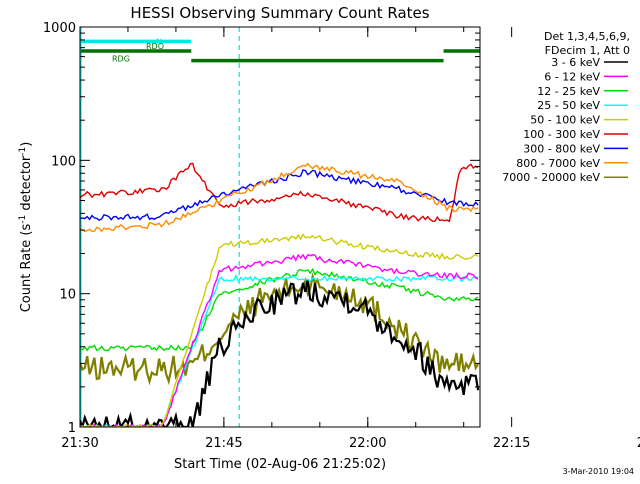  Describe the element at coordinates (565, 120) in the screenshot. I see `legend-label-4: 50 - 100 keV` at that location.